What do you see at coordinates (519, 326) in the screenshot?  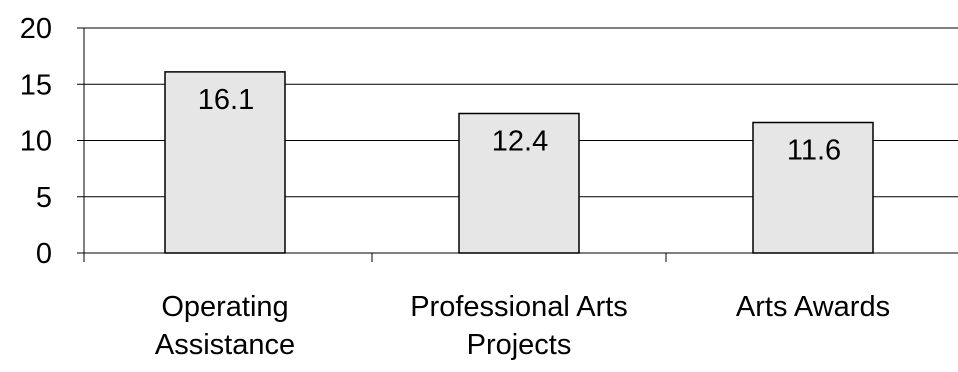 I see `x-tick-label: Professional Arts Projects` at bounding box center [519, 326].